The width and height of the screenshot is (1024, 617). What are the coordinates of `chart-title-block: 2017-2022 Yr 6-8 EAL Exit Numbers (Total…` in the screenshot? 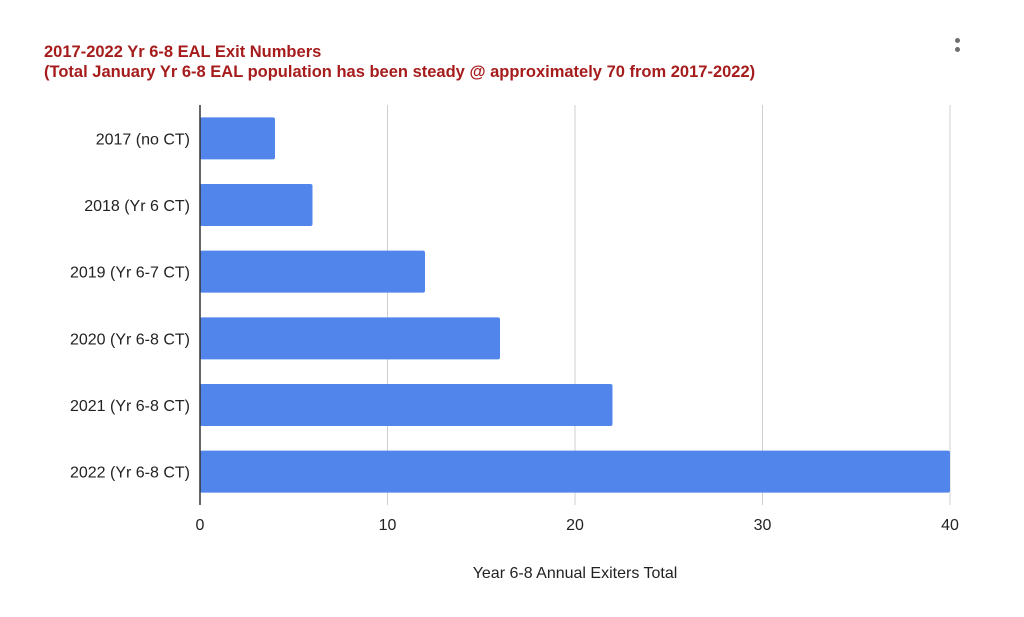 It's located at (399, 62).